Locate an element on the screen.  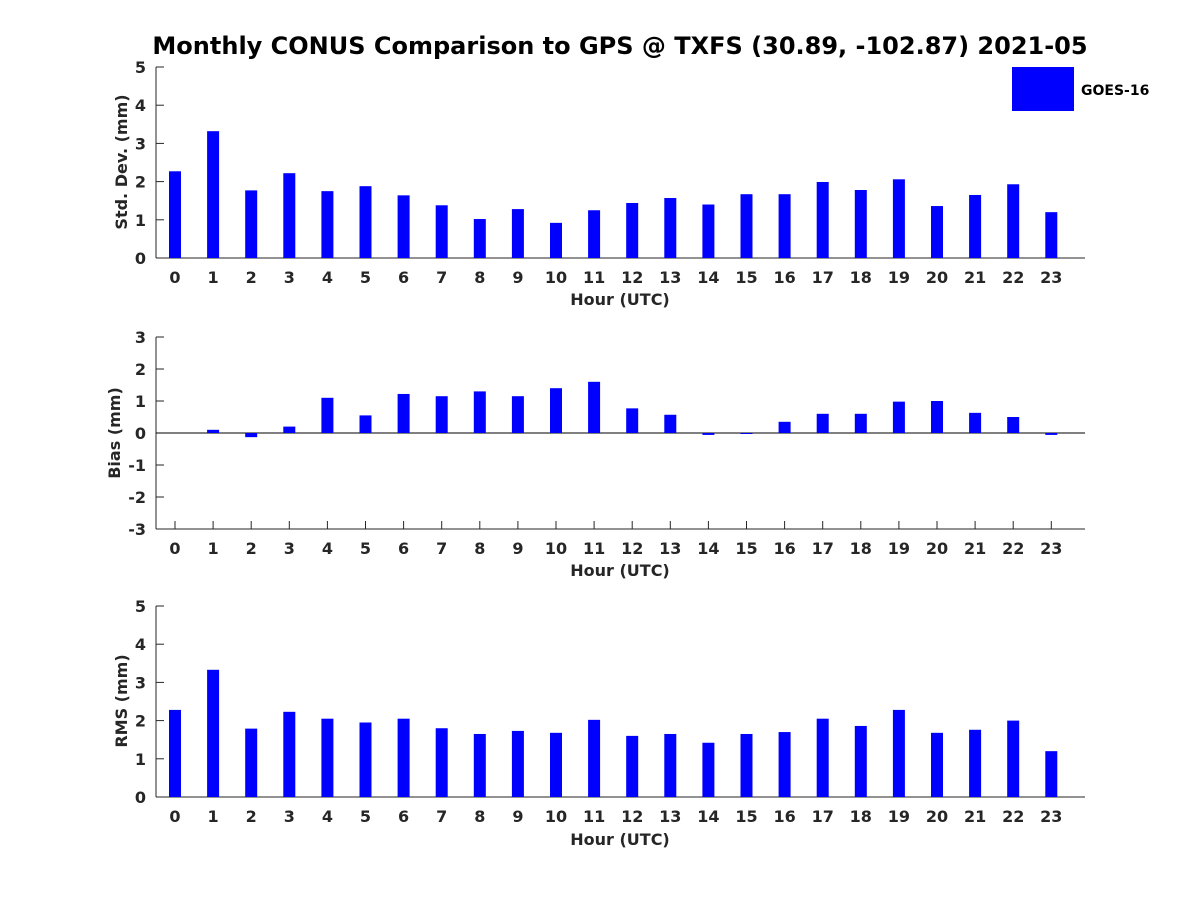
y-tick-label: 5 is located at coordinates (140, 67).